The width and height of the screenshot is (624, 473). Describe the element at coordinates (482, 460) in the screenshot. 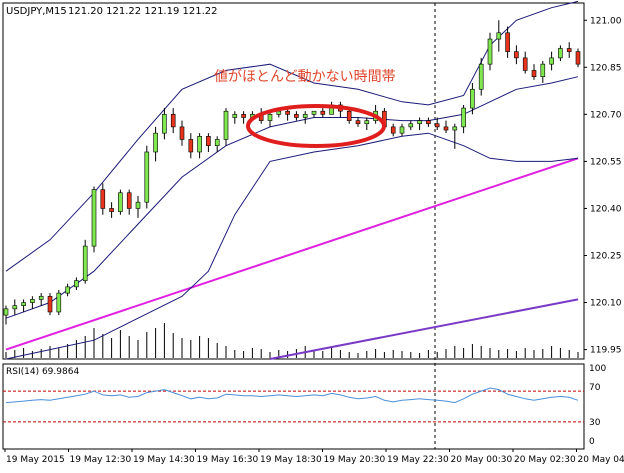

I see `time-tick-label: 20 May 00:30` at that location.